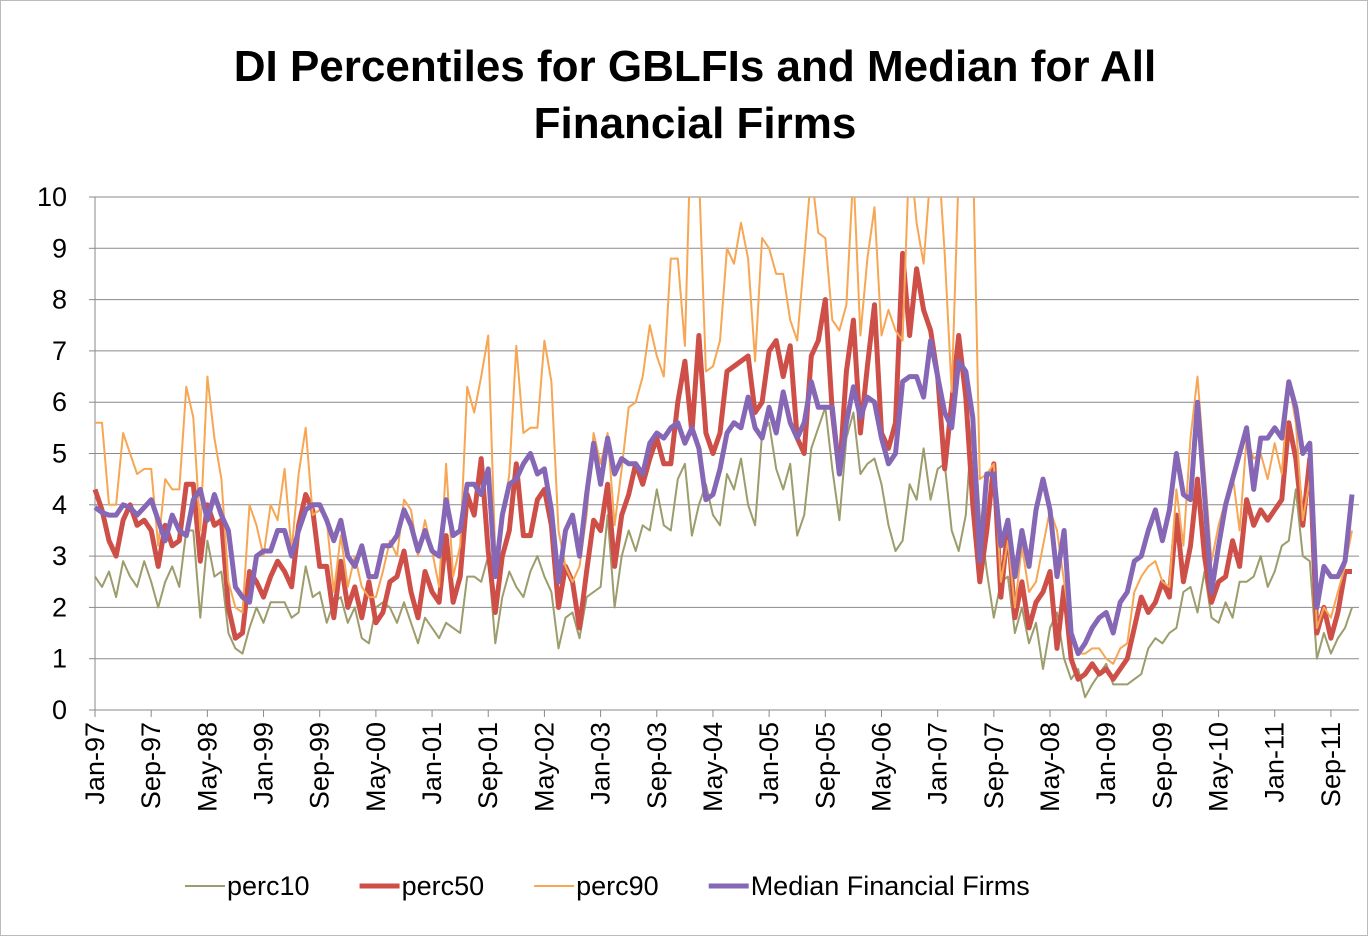 The height and width of the screenshot is (936, 1368). I want to click on legend-label: perc90, so click(617, 886).